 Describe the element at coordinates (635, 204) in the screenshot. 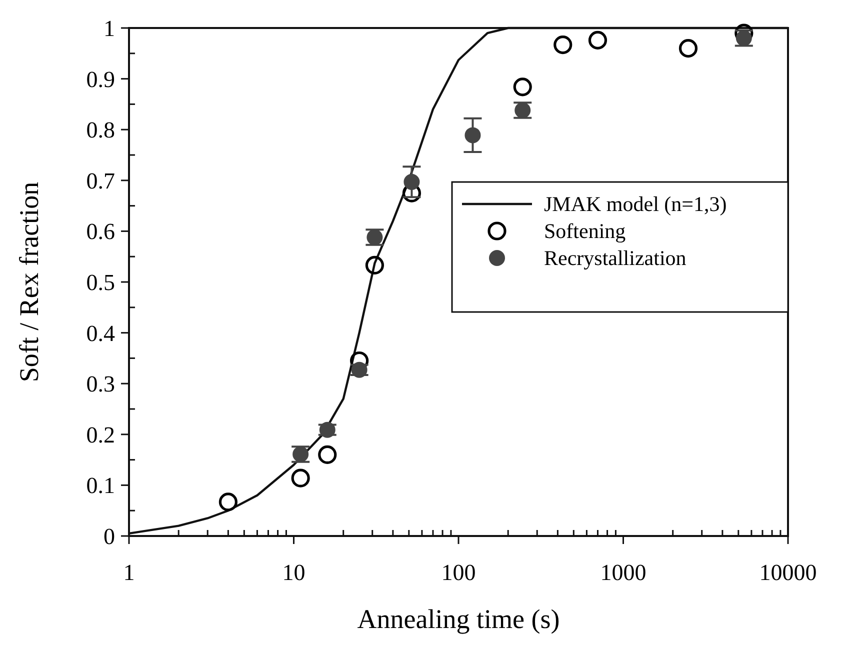

I see `legend-label: JMAK model (n=1,3)` at that location.